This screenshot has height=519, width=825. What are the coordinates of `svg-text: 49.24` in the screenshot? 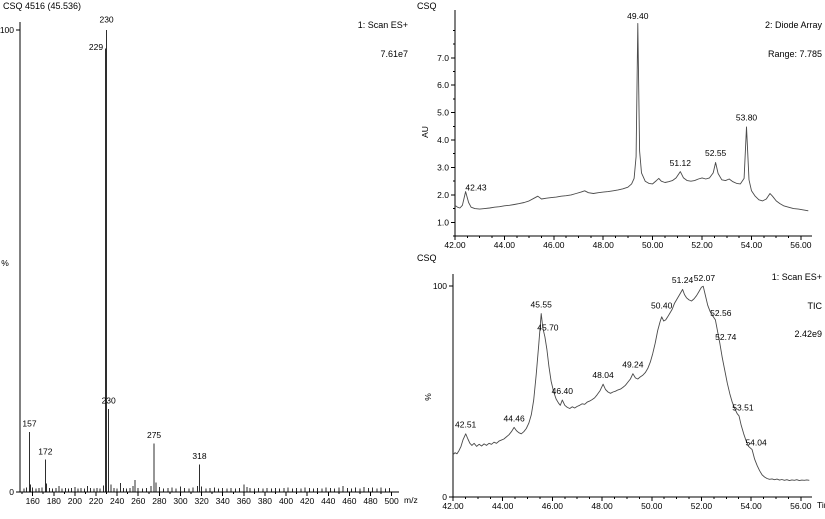 It's located at (633, 365).